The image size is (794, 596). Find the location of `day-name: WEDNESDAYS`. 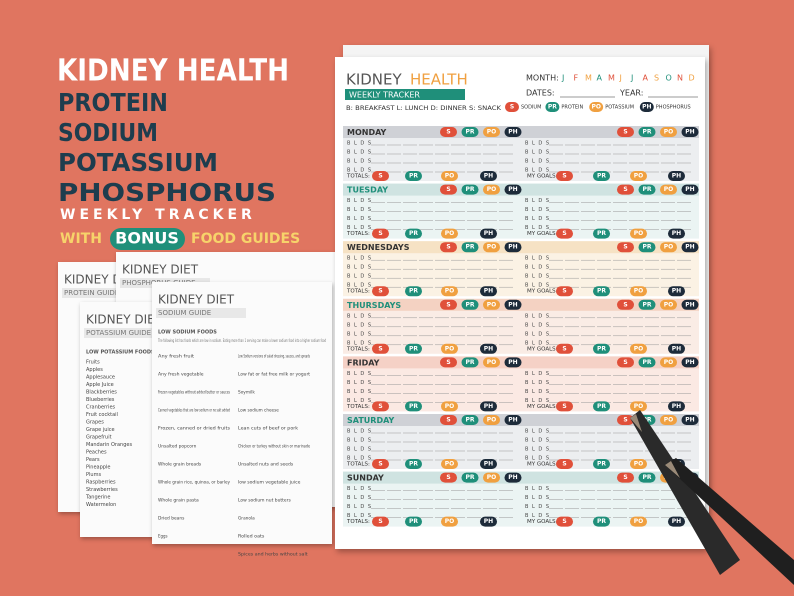

day-name: WEDNESDAYS is located at coordinates (378, 247).